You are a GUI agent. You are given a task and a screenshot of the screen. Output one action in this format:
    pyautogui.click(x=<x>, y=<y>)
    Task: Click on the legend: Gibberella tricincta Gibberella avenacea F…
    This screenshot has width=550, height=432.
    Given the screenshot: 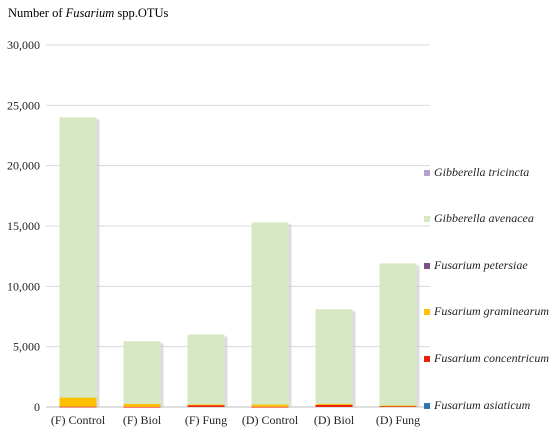 What is the action you would take?
    pyautogui.click(x=486, y=288)
    